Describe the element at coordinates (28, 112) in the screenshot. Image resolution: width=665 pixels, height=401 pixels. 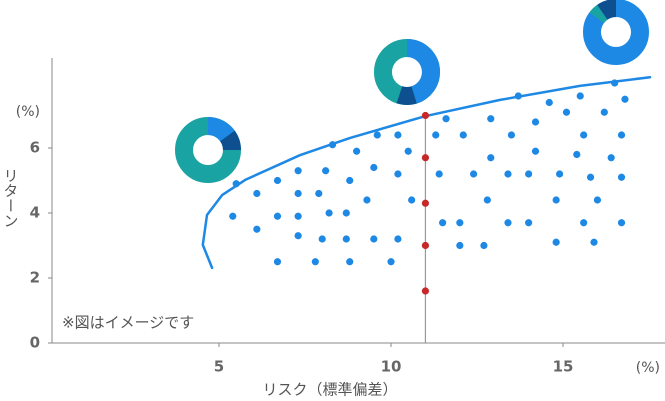
I see `y-unit: (%)` at that location.